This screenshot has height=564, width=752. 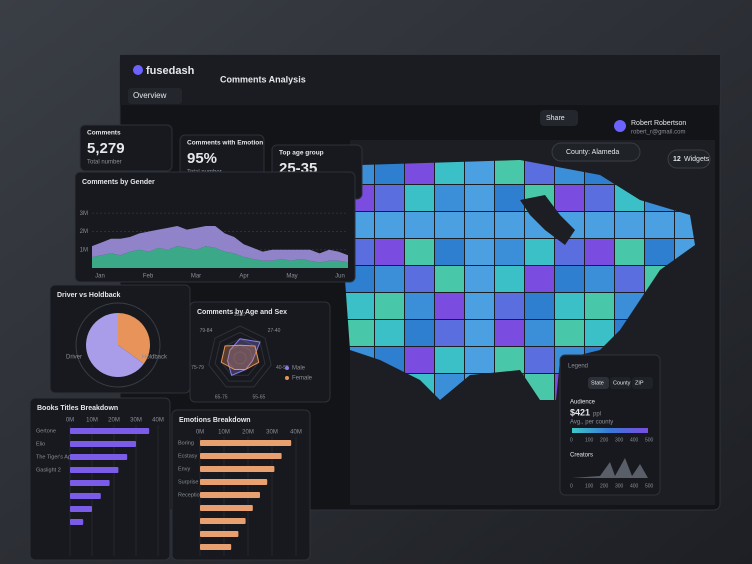 I want to click on legend-tab-label: State, so click(x=597, y=383).